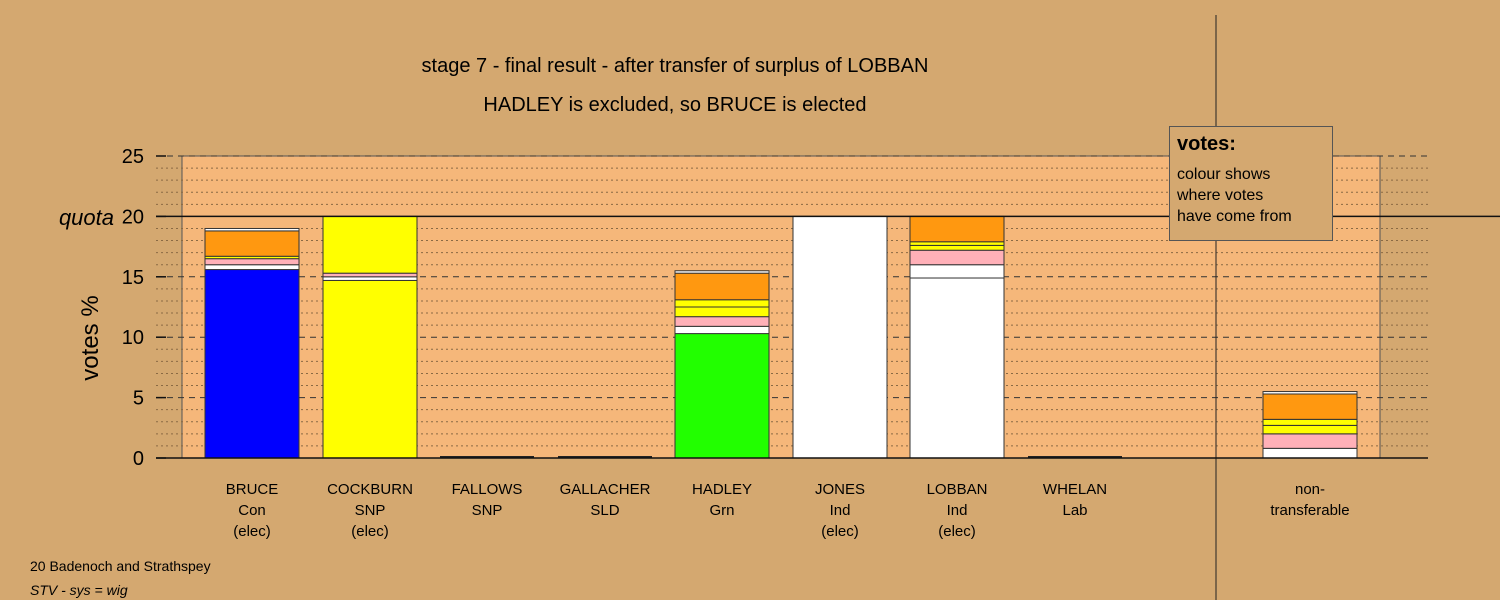  What do you see at coordinates (252, 489) in the screenshot?
I see `candidate-label: BRUCE` at bounding box center [252, 489].